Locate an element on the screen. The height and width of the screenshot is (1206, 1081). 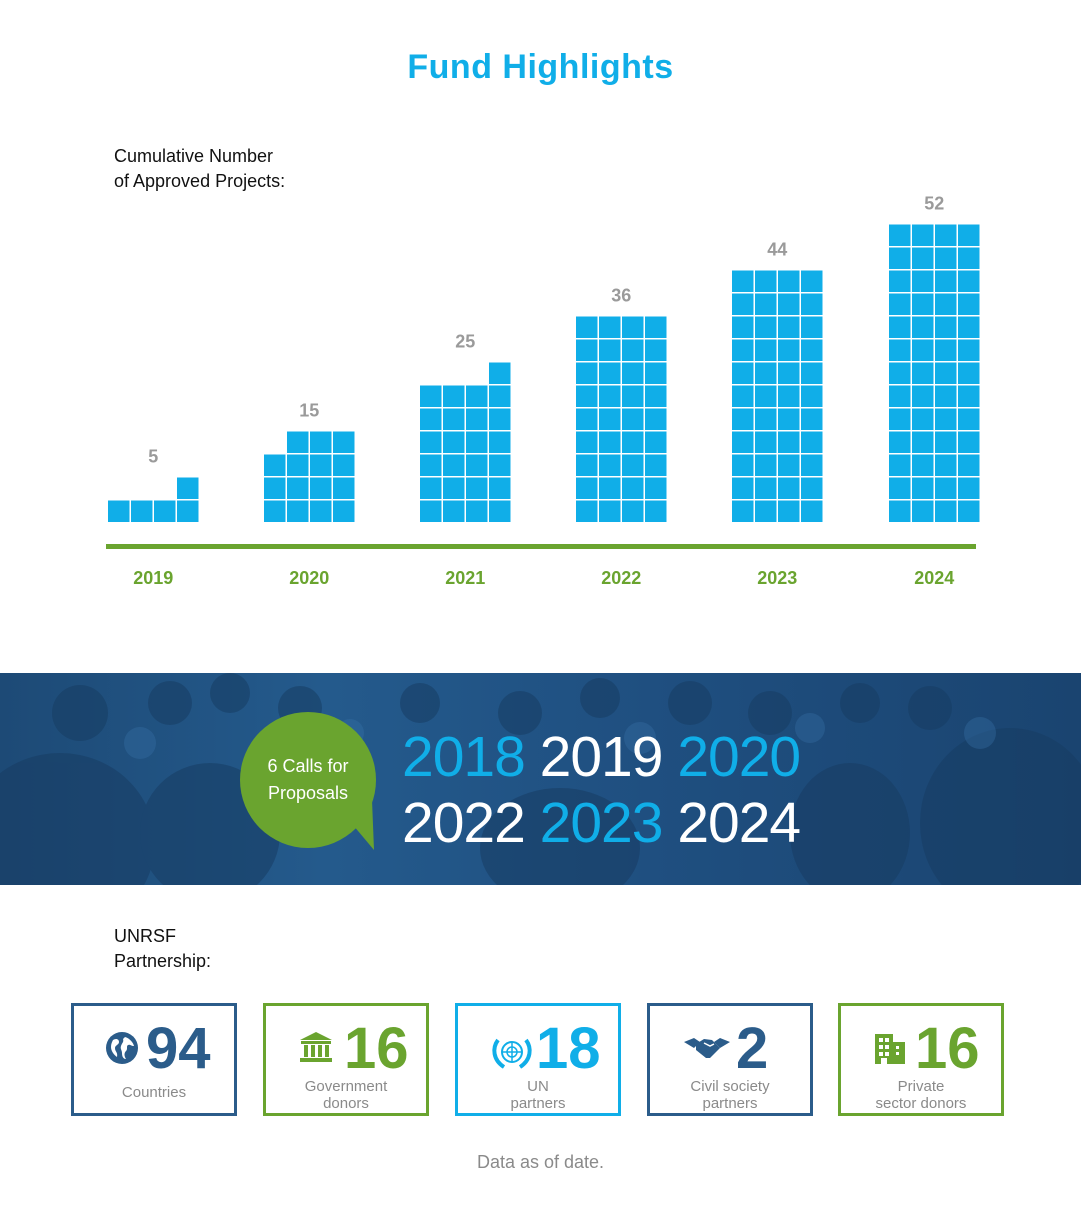
stat-label: Civil society is located at coordinates (730, 1086).